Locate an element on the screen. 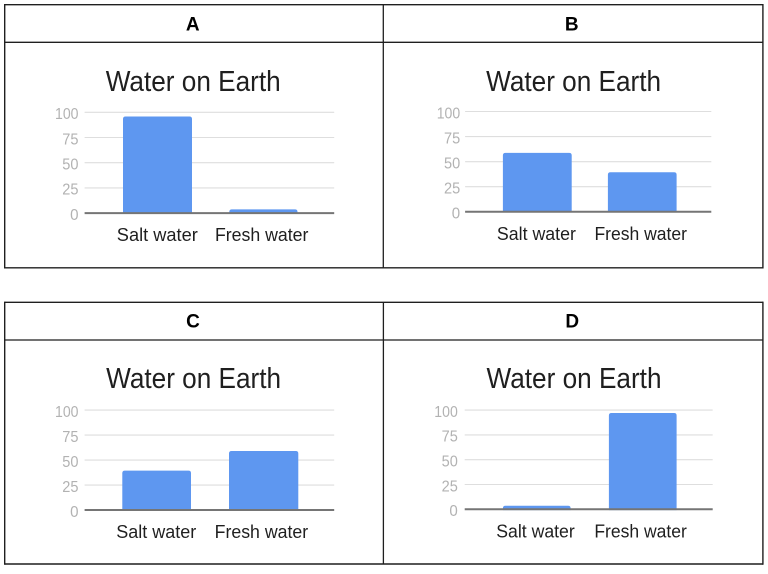 This screenshot has height=574, width=768. svg-text: B is located at coordinates (572, 25).